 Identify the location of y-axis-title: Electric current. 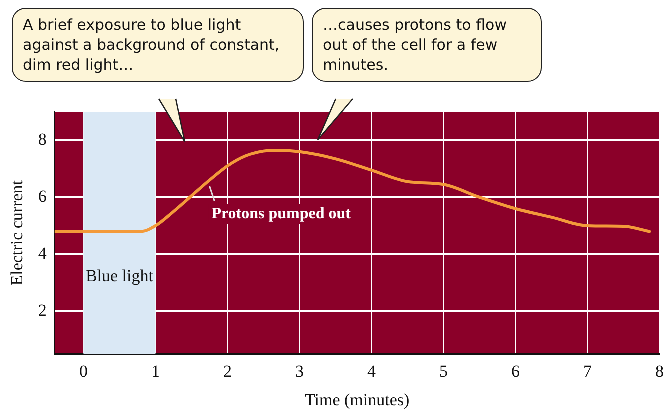
(17, 233).